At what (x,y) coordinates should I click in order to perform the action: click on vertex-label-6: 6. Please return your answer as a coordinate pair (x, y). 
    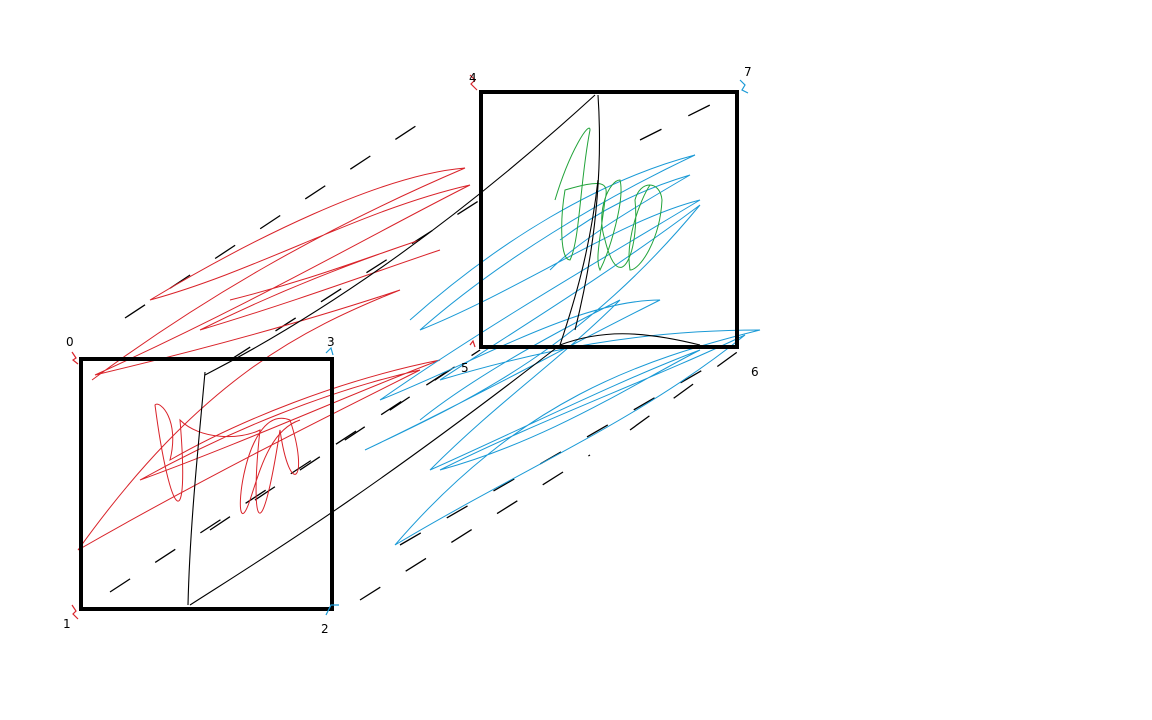
    Looking at the image, I should click on (755, 372).